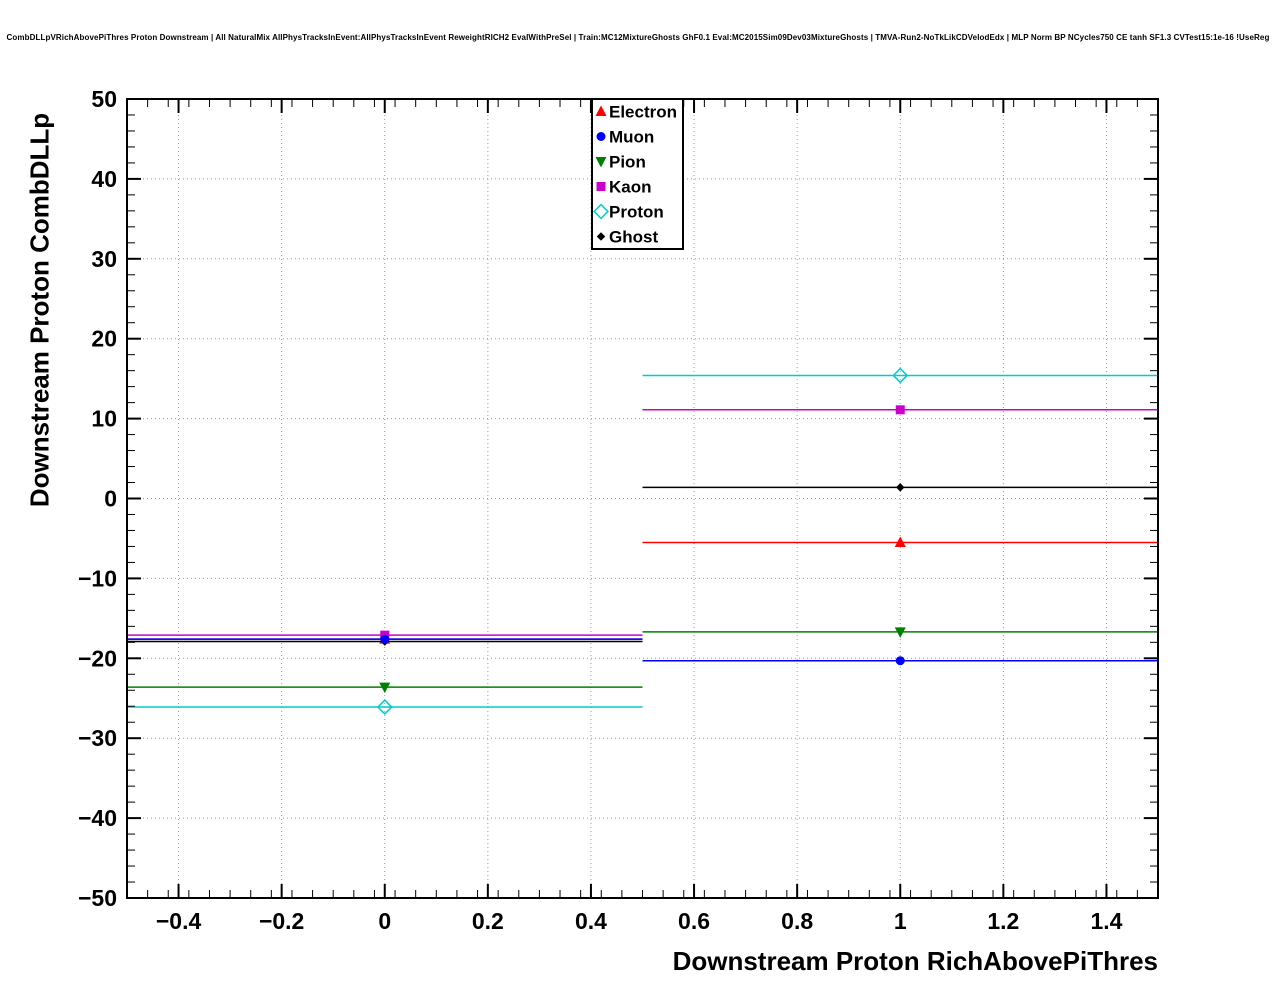  What do you see at coordinates (104, 259) in the screenshot?
I see `y-tick-label: 30` at bounding box center [104, 259].